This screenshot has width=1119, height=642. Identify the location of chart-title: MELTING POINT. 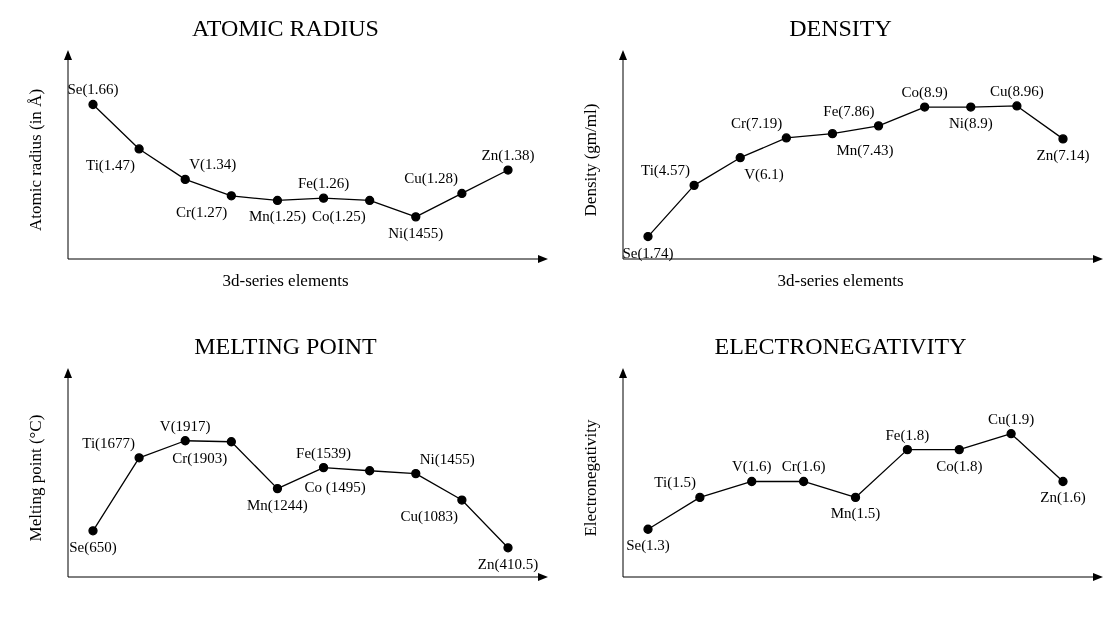
(285, 346).